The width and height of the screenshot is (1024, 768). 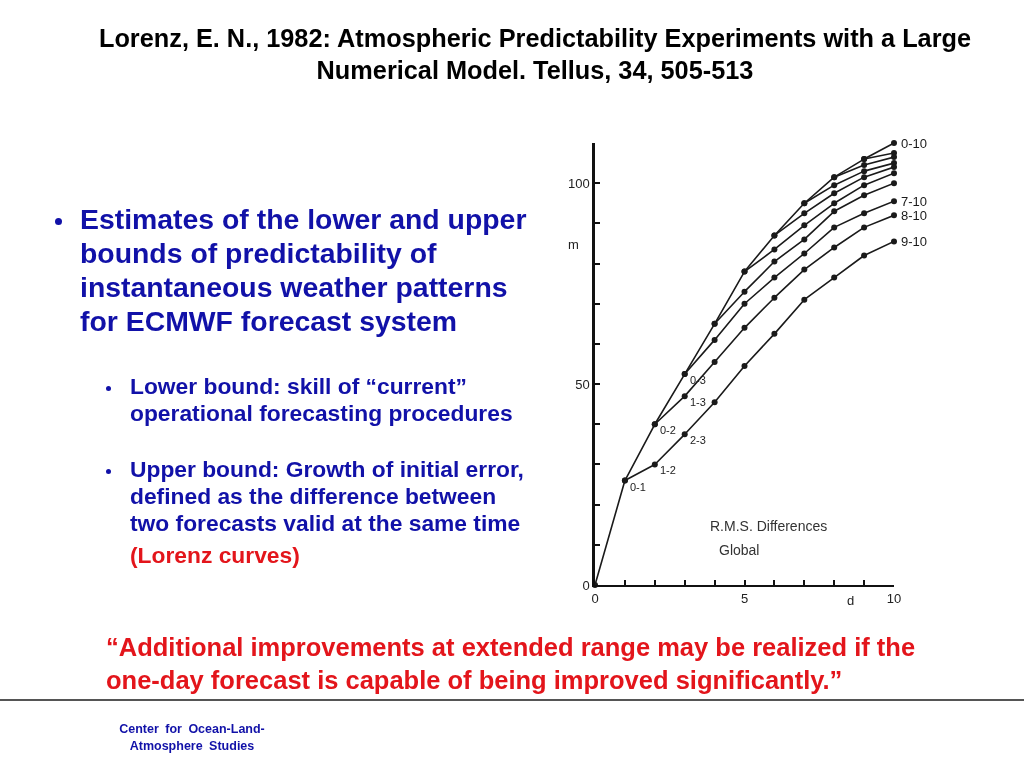 What do you see at coordinates (739, 550) in the screenshot?
I see `annotation: Global` at bounding box center [739, 550].